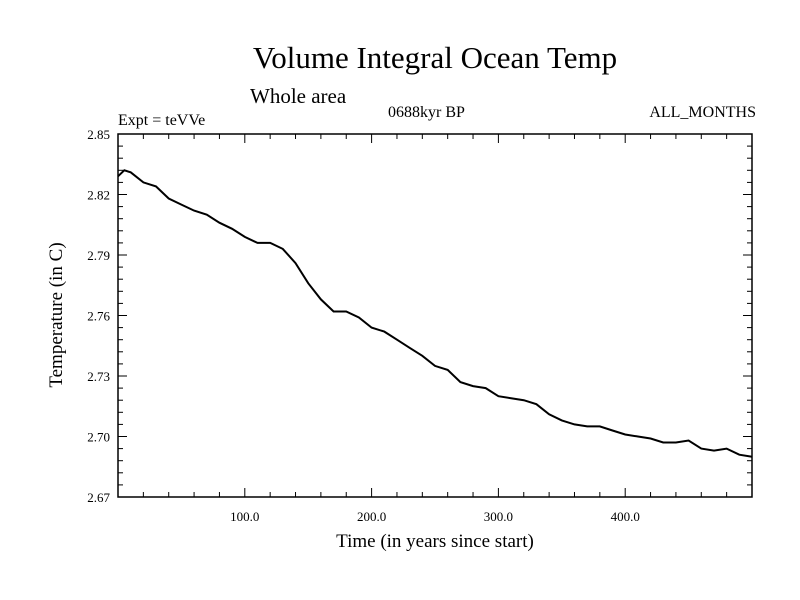  What do you see at coordinates (498, 516) in the screenshot?
I see `x-tick-label: 300.0` at bounding box center [498, 516].